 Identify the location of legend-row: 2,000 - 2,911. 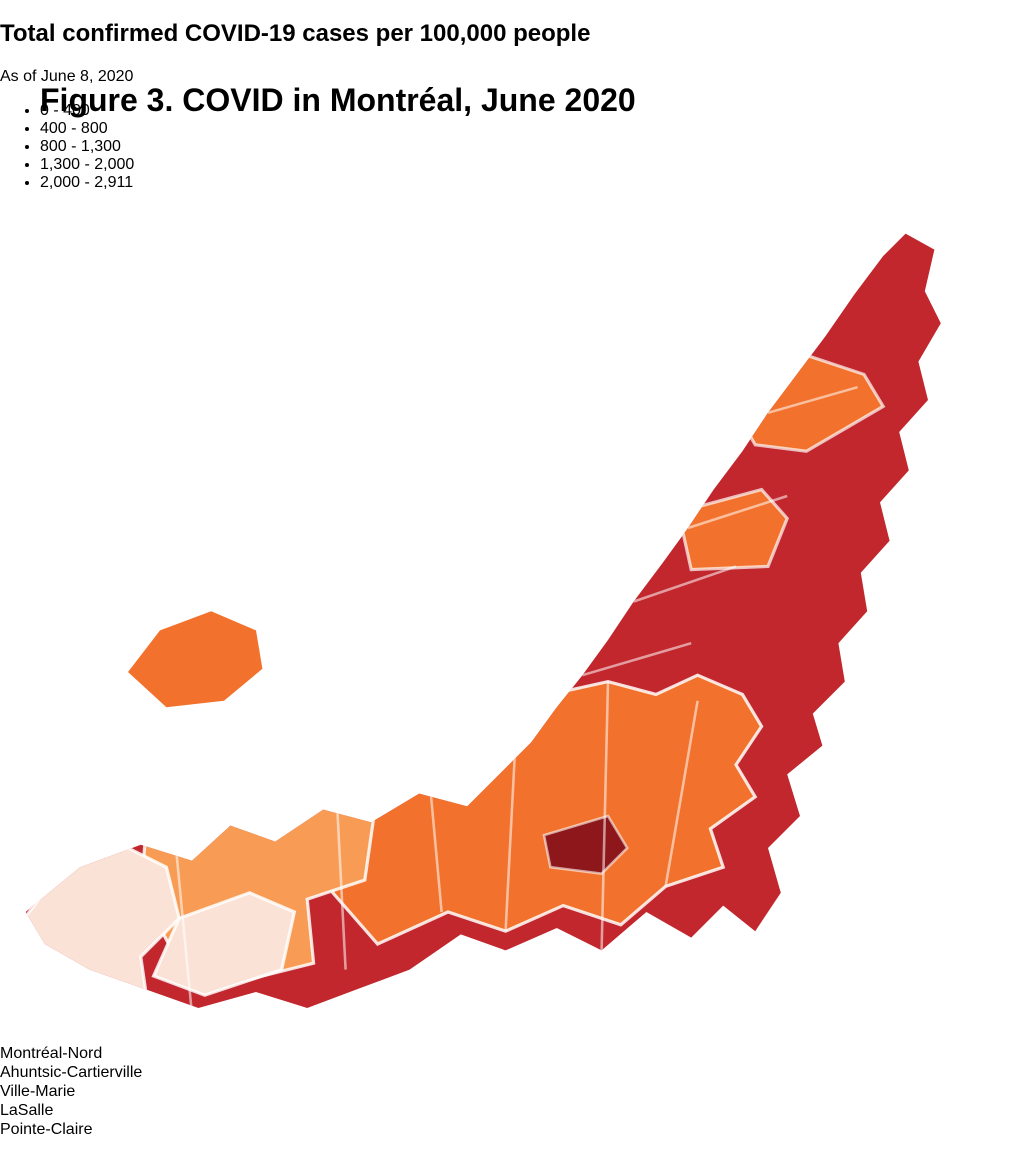
(532, 183).